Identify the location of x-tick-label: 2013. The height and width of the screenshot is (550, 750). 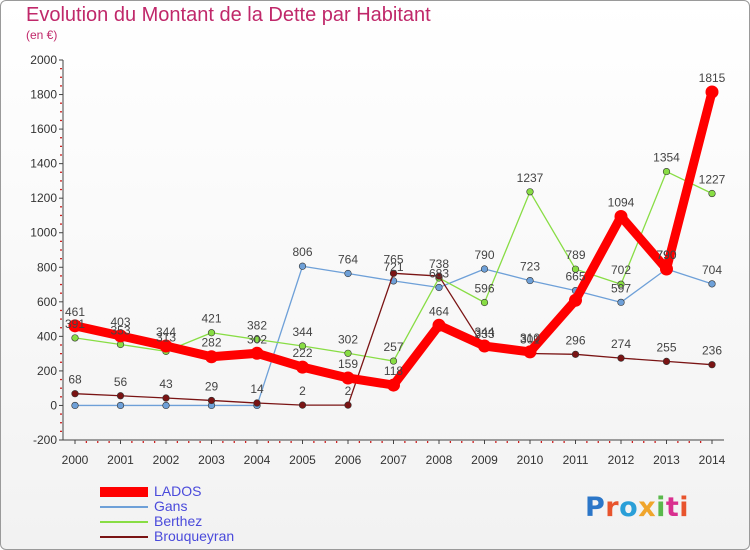
(666, 460).